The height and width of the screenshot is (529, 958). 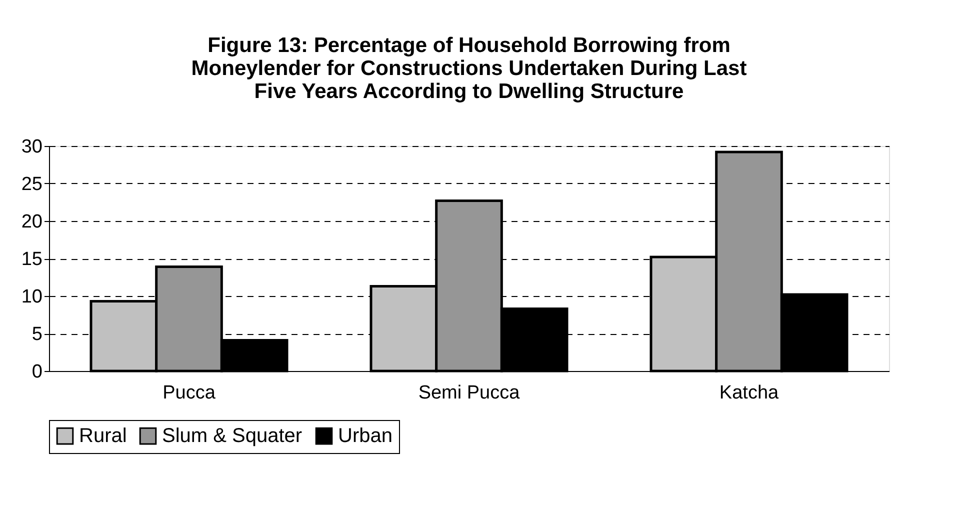 I want to click on legend-label: Slum & Squater, so click(x=232, y=436).